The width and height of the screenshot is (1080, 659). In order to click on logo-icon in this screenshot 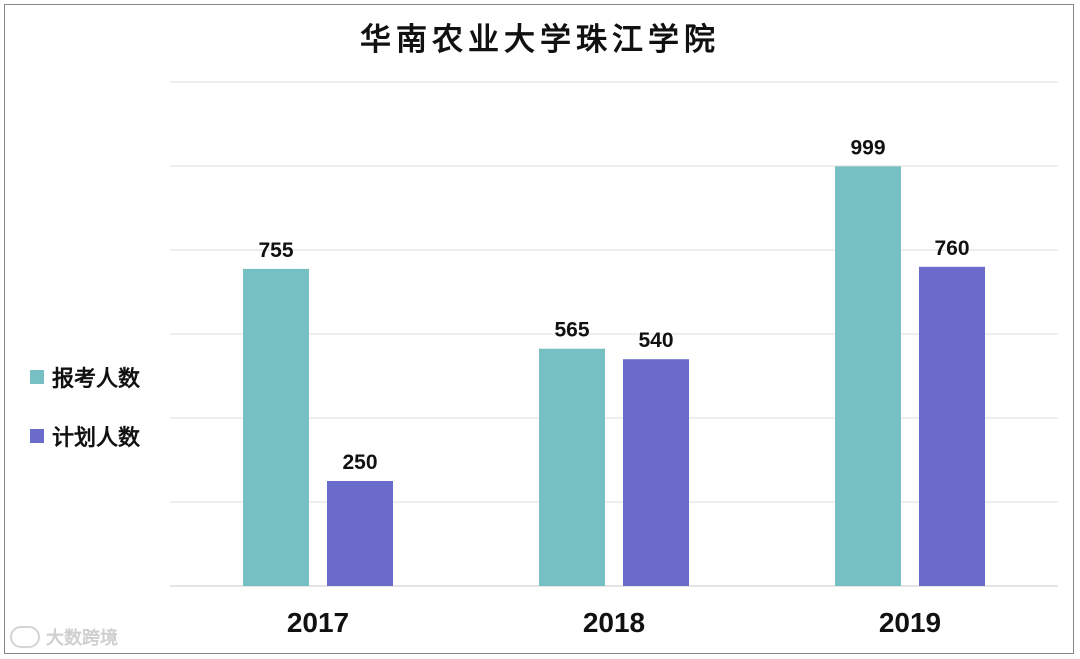, I will do `click(25, 637)`.